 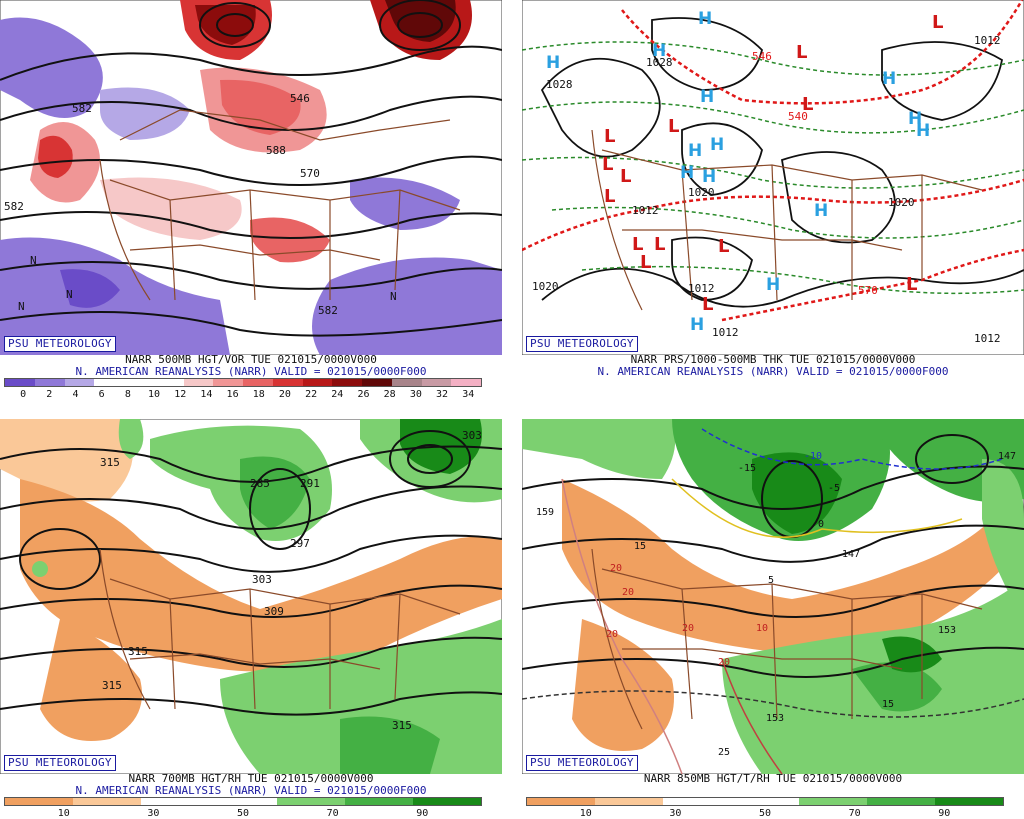 What do you see at coordinates (310, 173) in the screenshot?
I see `svg-text: 570` at bounding box center [310, 173].